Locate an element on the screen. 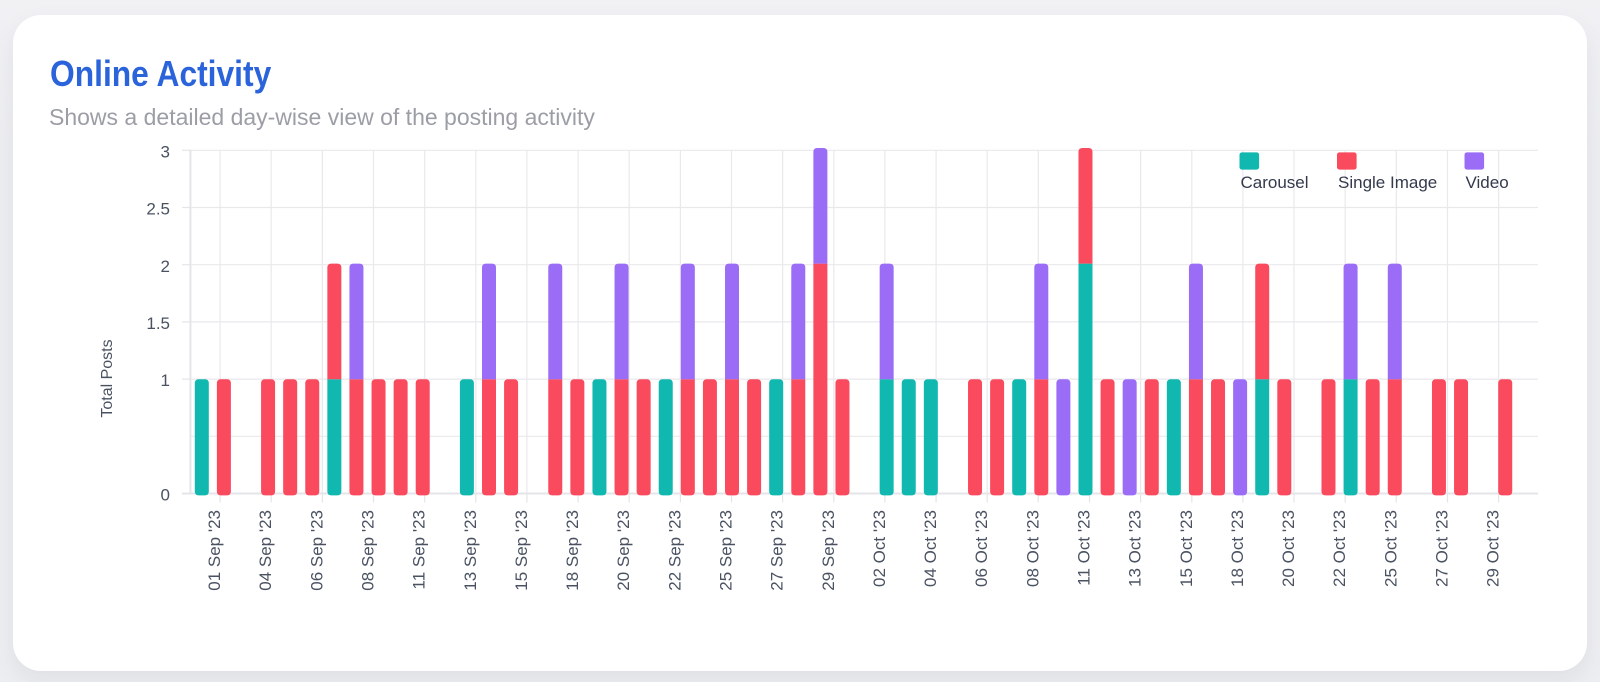 This screenshot has width=1600, height=682. svg-text: 11 Oct '23 is located at coordinates (1084, 548).